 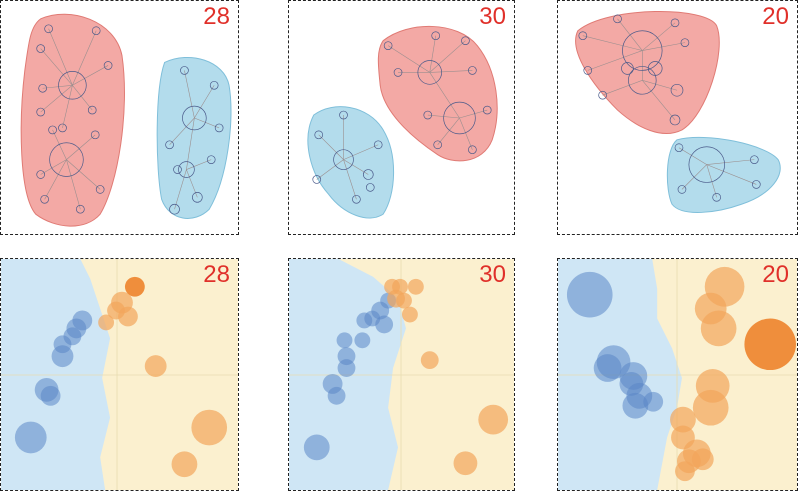 I want to click on scatter-30-drawing, so click(x=401, y=374).